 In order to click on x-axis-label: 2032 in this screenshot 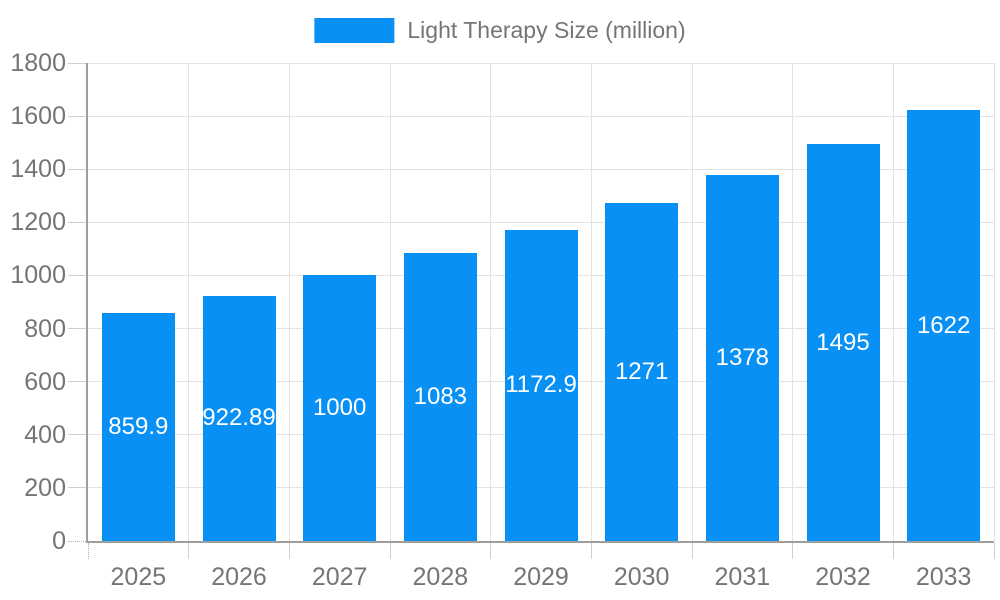, I will do `click(843, 577)`.